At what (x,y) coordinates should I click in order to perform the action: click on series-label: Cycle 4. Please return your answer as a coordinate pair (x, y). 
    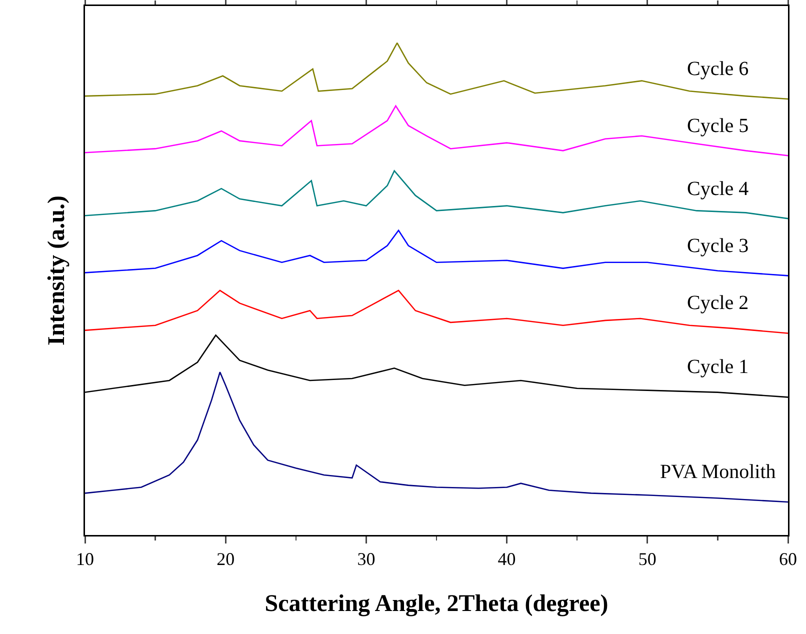
    Looking at the image, I should click on (718, 189).